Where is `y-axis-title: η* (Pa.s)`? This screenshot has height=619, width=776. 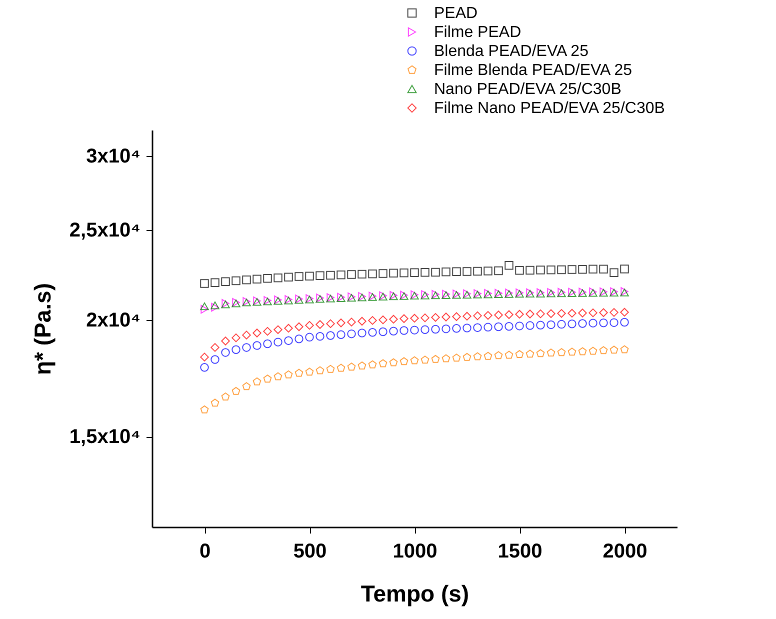
y-axis-title: η* (Pa.s) is located at coordinates (42, 329).